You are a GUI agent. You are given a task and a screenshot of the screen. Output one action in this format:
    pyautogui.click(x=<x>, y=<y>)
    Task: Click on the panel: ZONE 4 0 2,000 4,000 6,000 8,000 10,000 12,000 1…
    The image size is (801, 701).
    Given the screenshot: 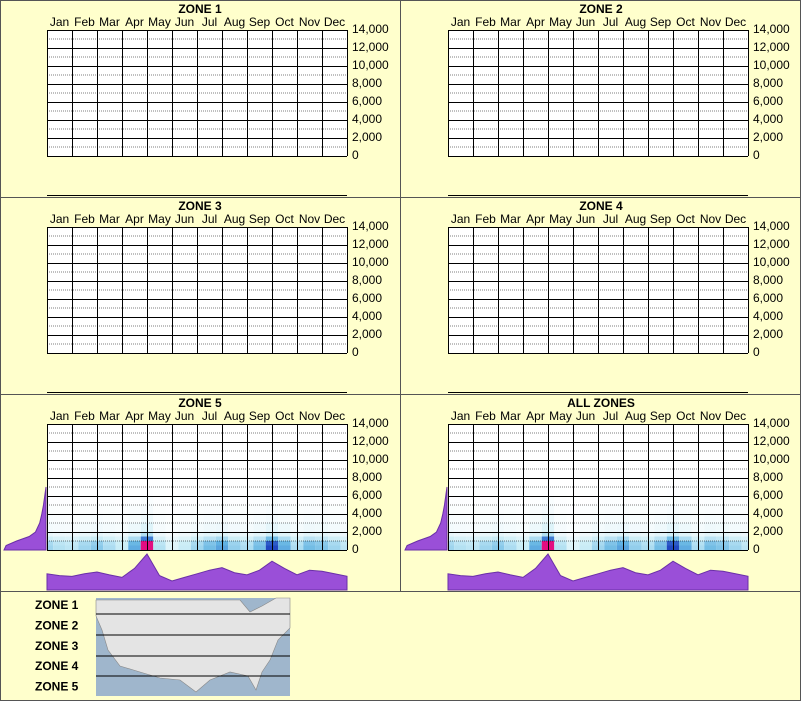 What is the action you would take?
    pyautogui.click(x=619, y=296)
    